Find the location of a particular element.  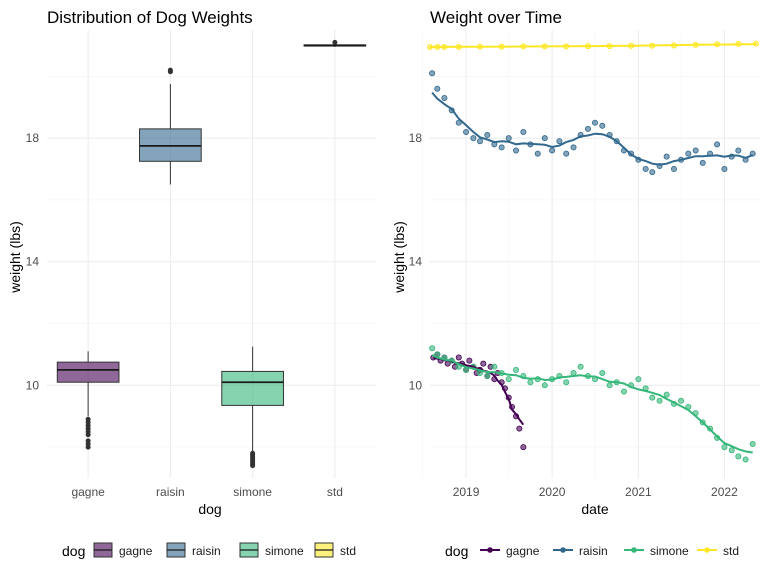

right-legend-title: dog is located at coordinates (456, 551).